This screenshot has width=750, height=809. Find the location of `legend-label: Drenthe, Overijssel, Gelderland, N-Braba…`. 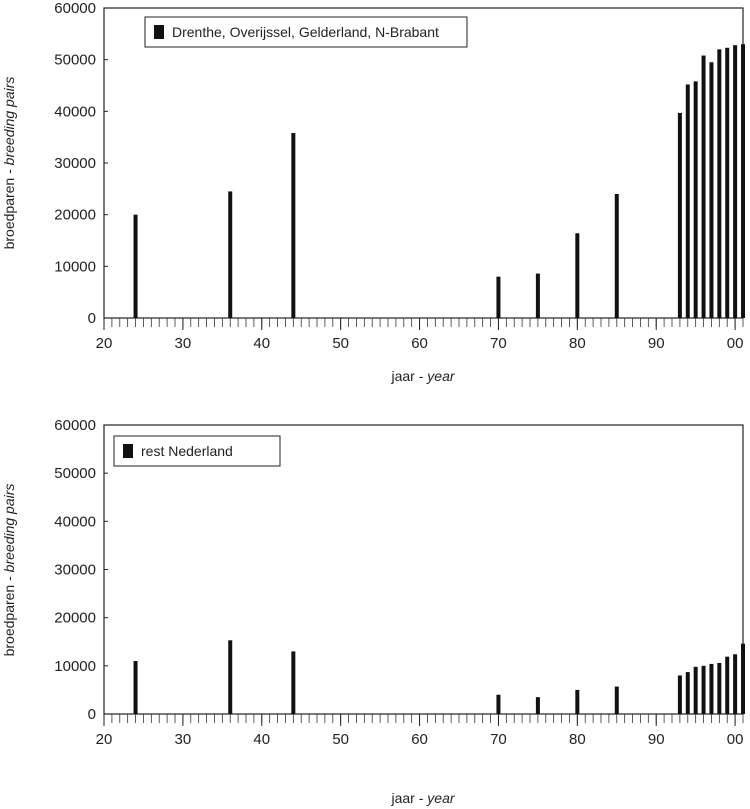

legend-label: Drenthe, Overijssel, Gelderland, N-Braba… is located at coordinates (305, 32).